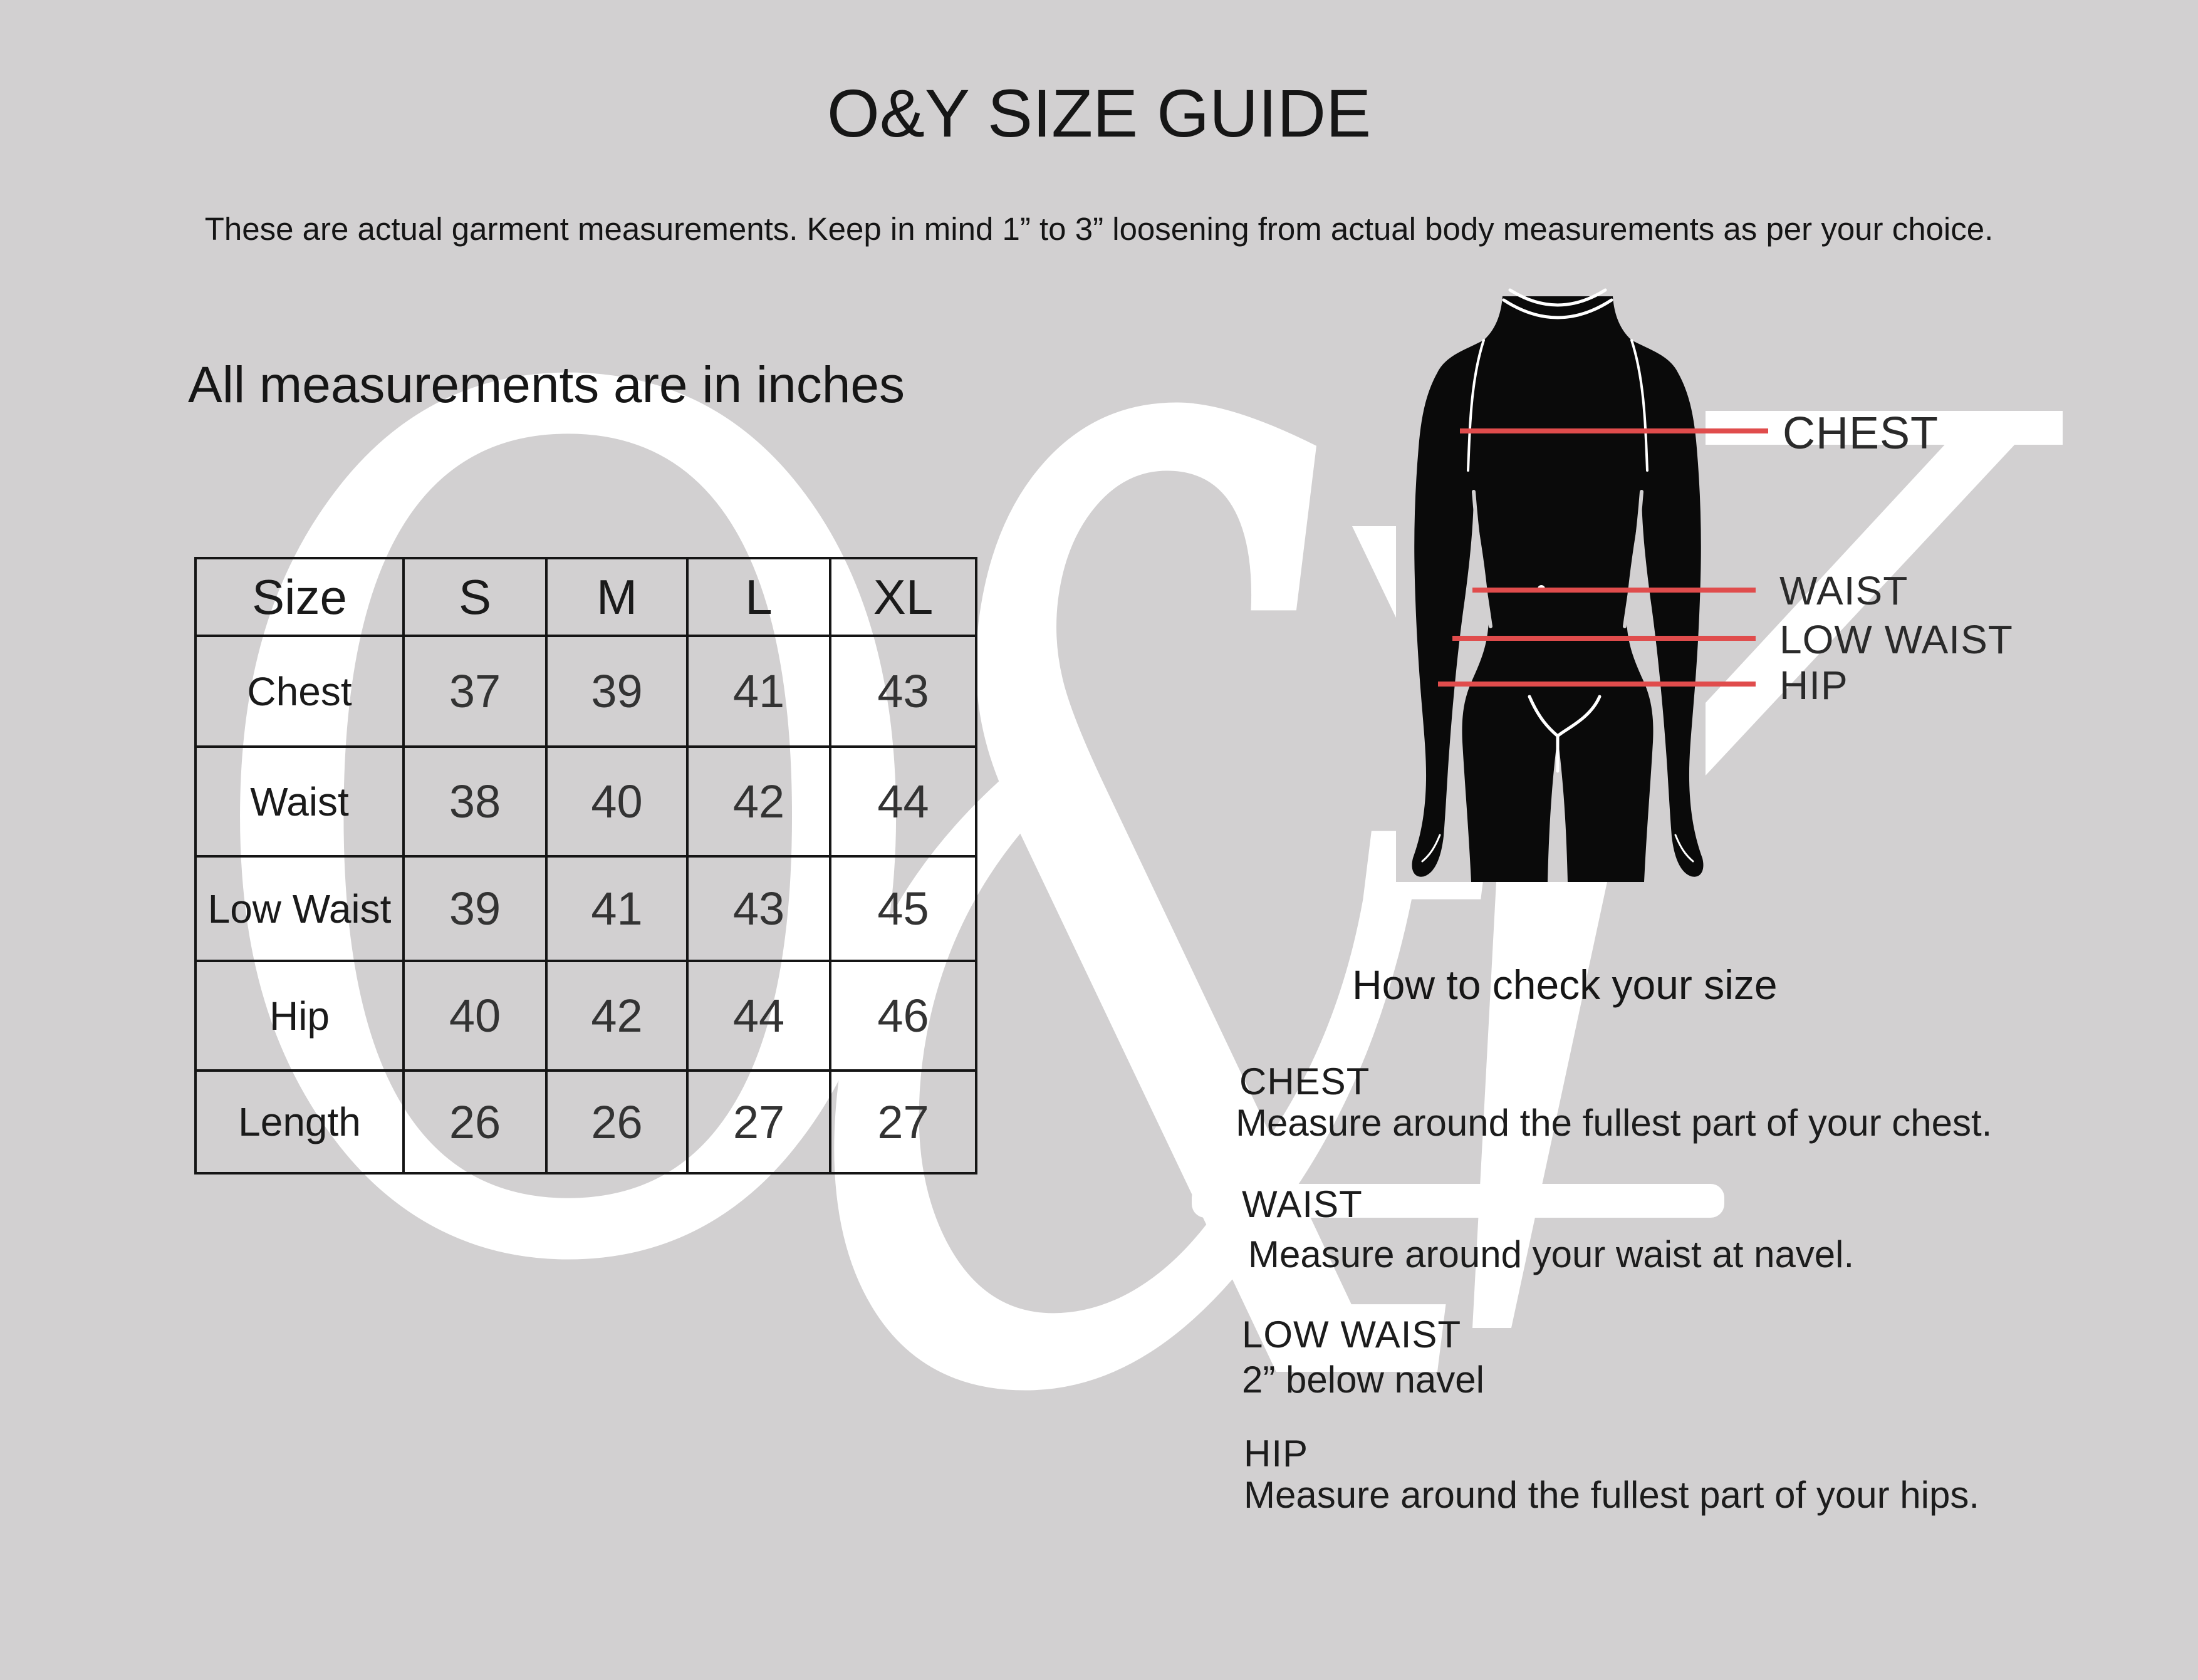 Image resolution: width=2198 pixels, height=1680 pixels. I want to click on row-value: 37, so click(475, 692).